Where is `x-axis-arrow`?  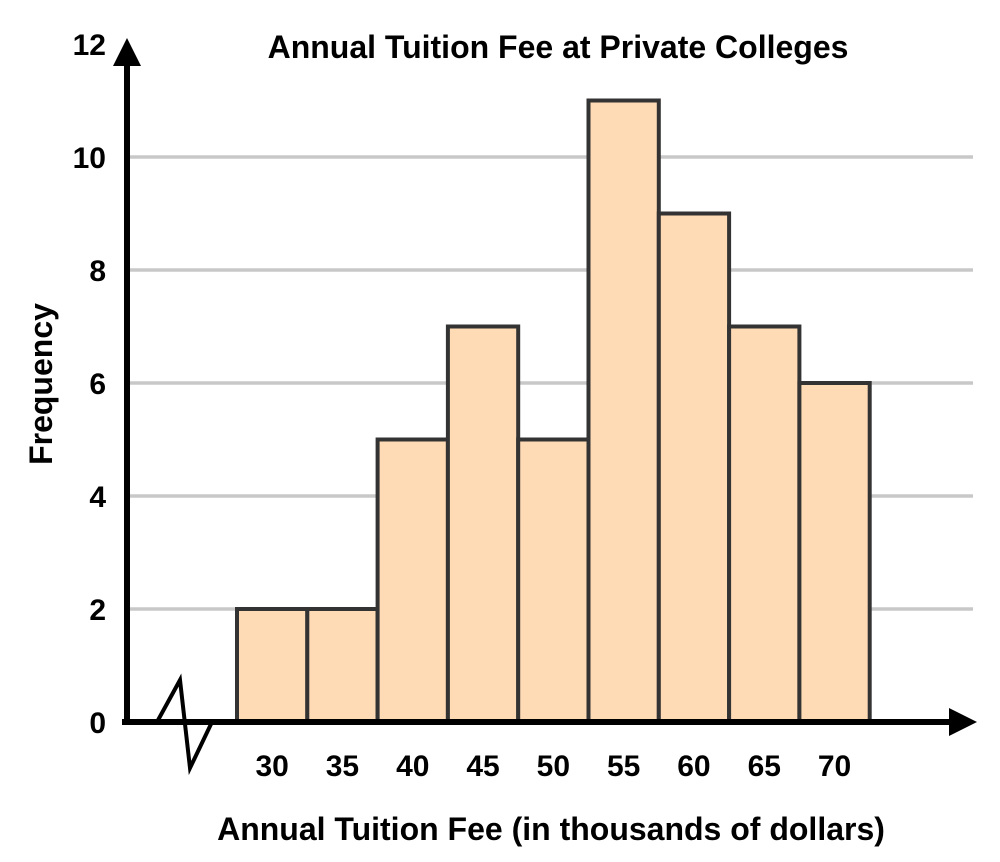 x-axis-arrow is located at coordinates (963, 722).